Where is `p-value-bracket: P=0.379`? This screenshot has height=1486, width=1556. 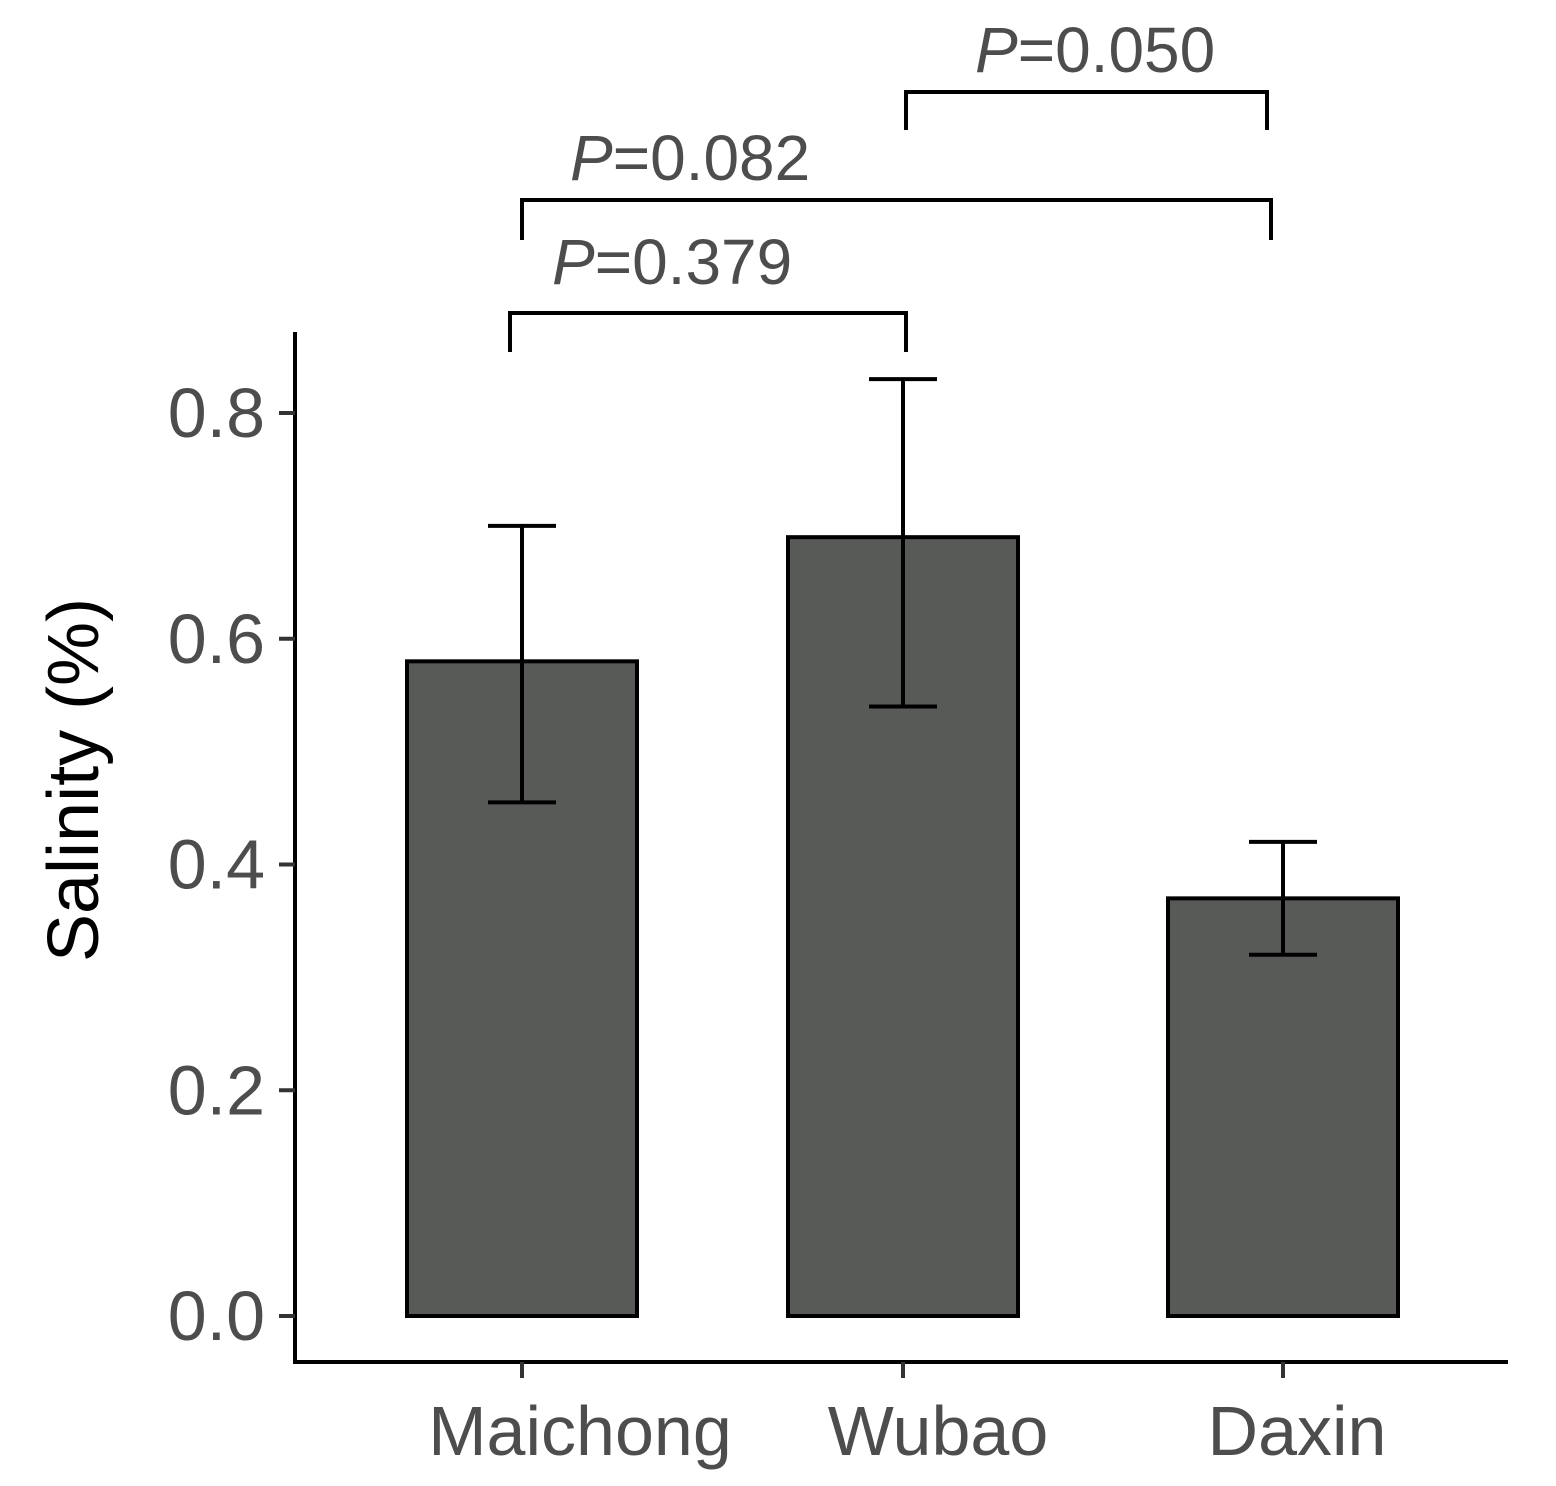 p-value-bracket: P=0.379 is located at coordinates (708, 289).